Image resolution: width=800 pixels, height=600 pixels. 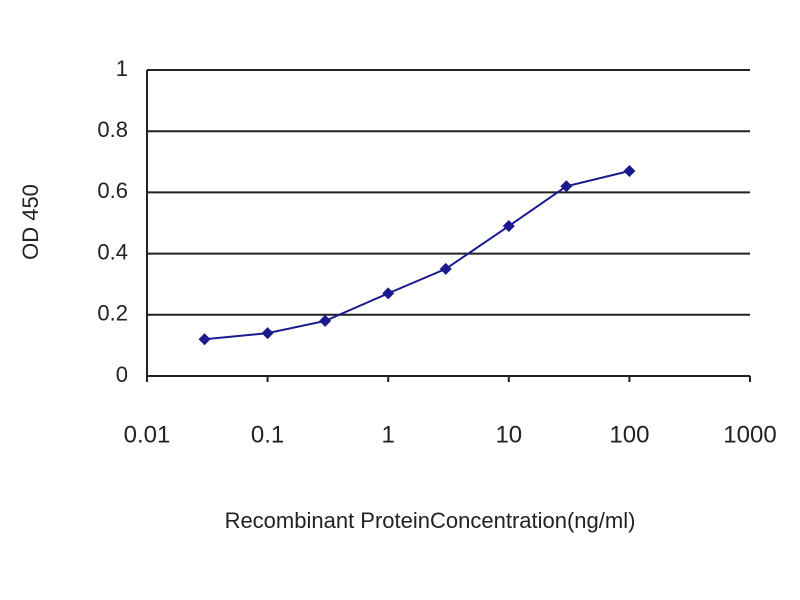 I want to click on y-tick-label: 0.6, so click(x=112, y=190).